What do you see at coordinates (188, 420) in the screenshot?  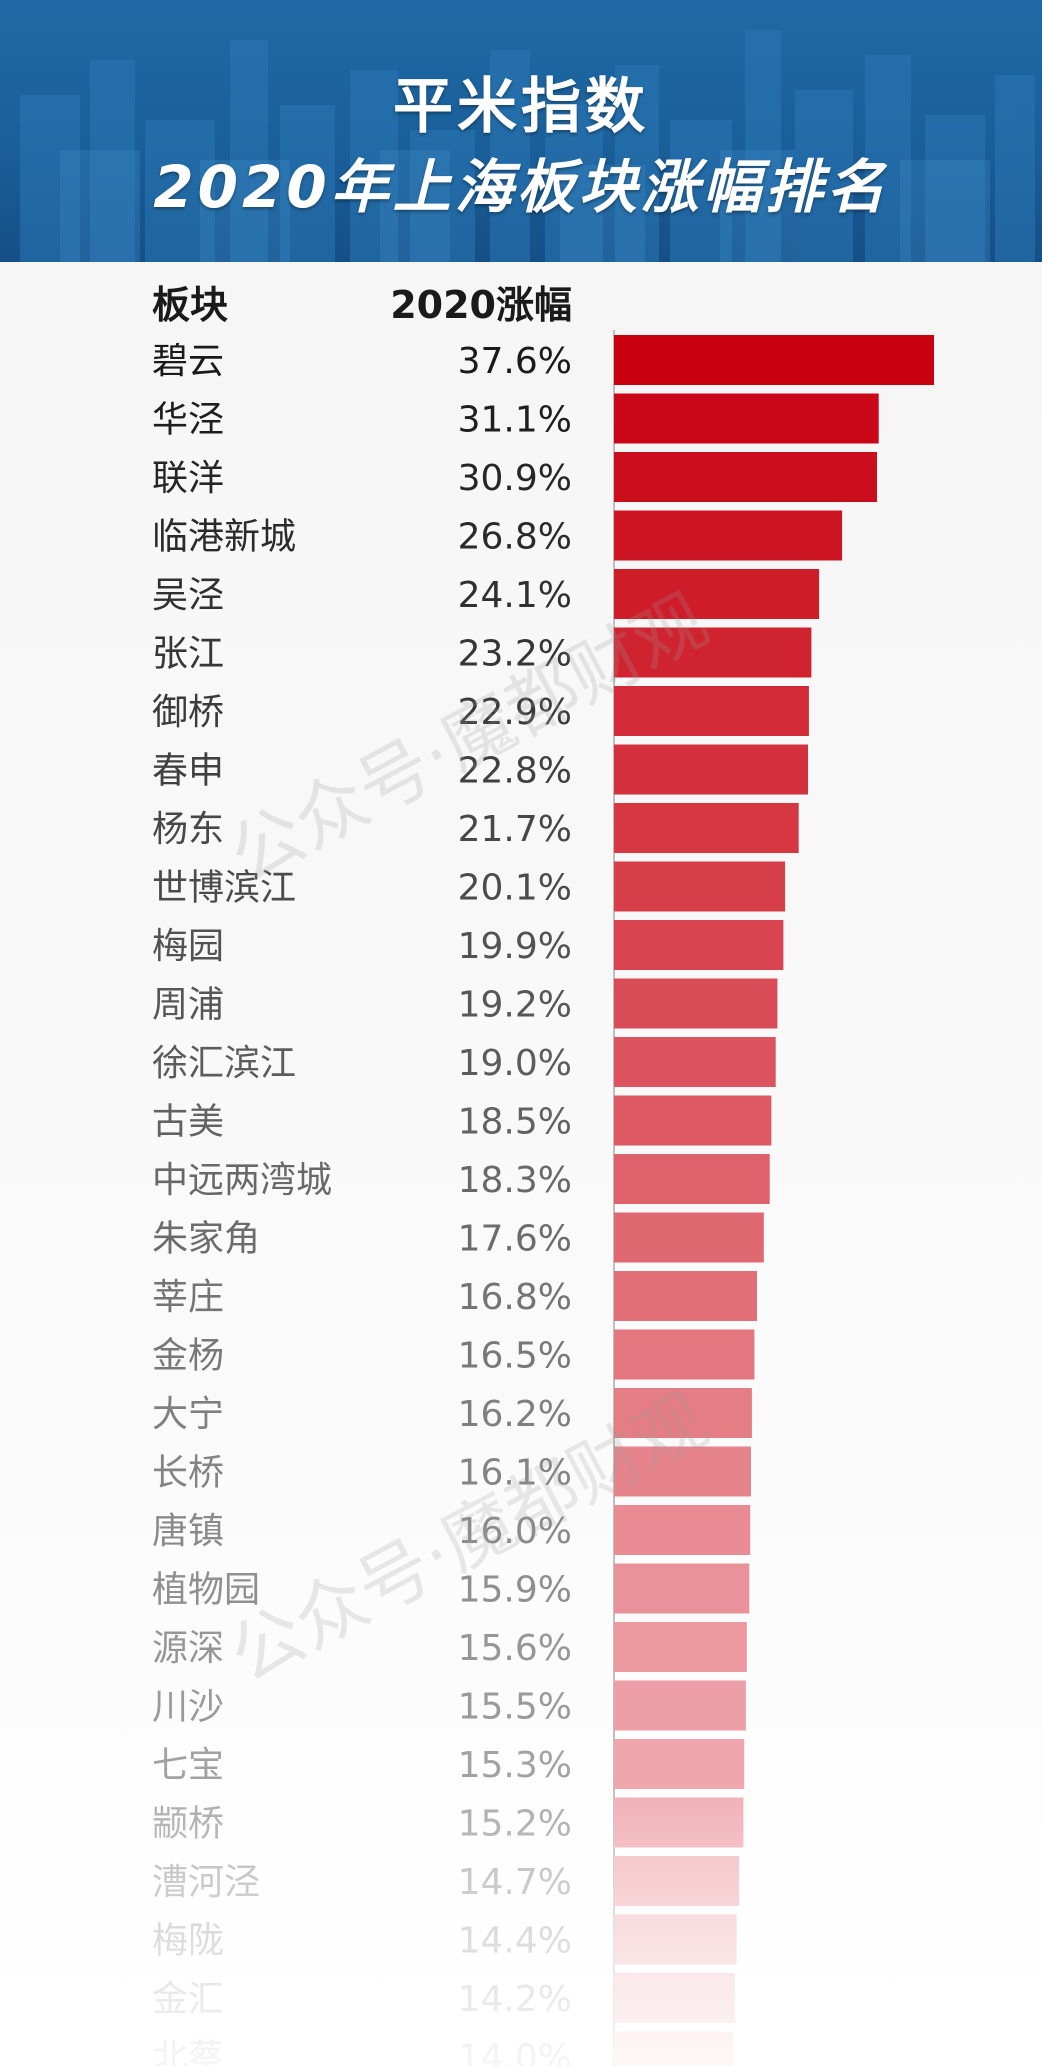 I see `category-label: 华泾` at bounding box center [188, 420].